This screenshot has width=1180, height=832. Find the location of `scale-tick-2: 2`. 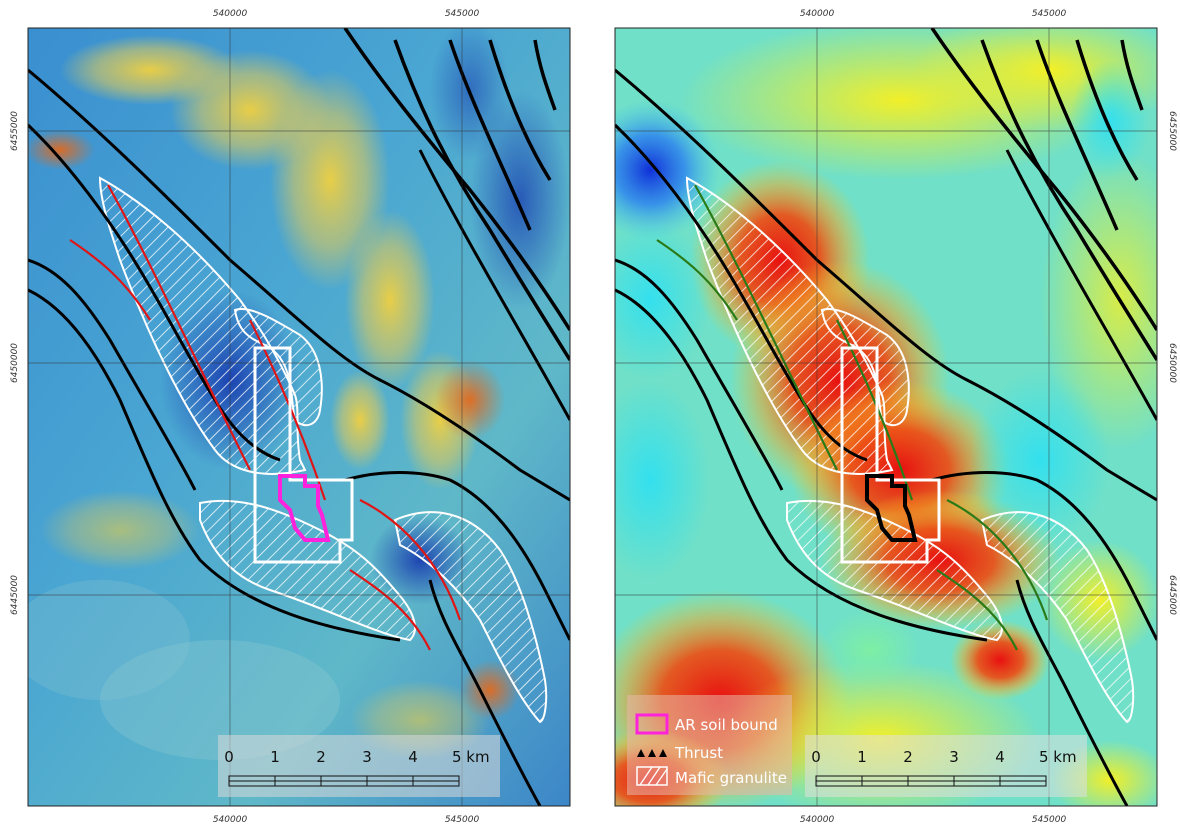

scale-tick-2: 2 is located at coordinates (321, 757).